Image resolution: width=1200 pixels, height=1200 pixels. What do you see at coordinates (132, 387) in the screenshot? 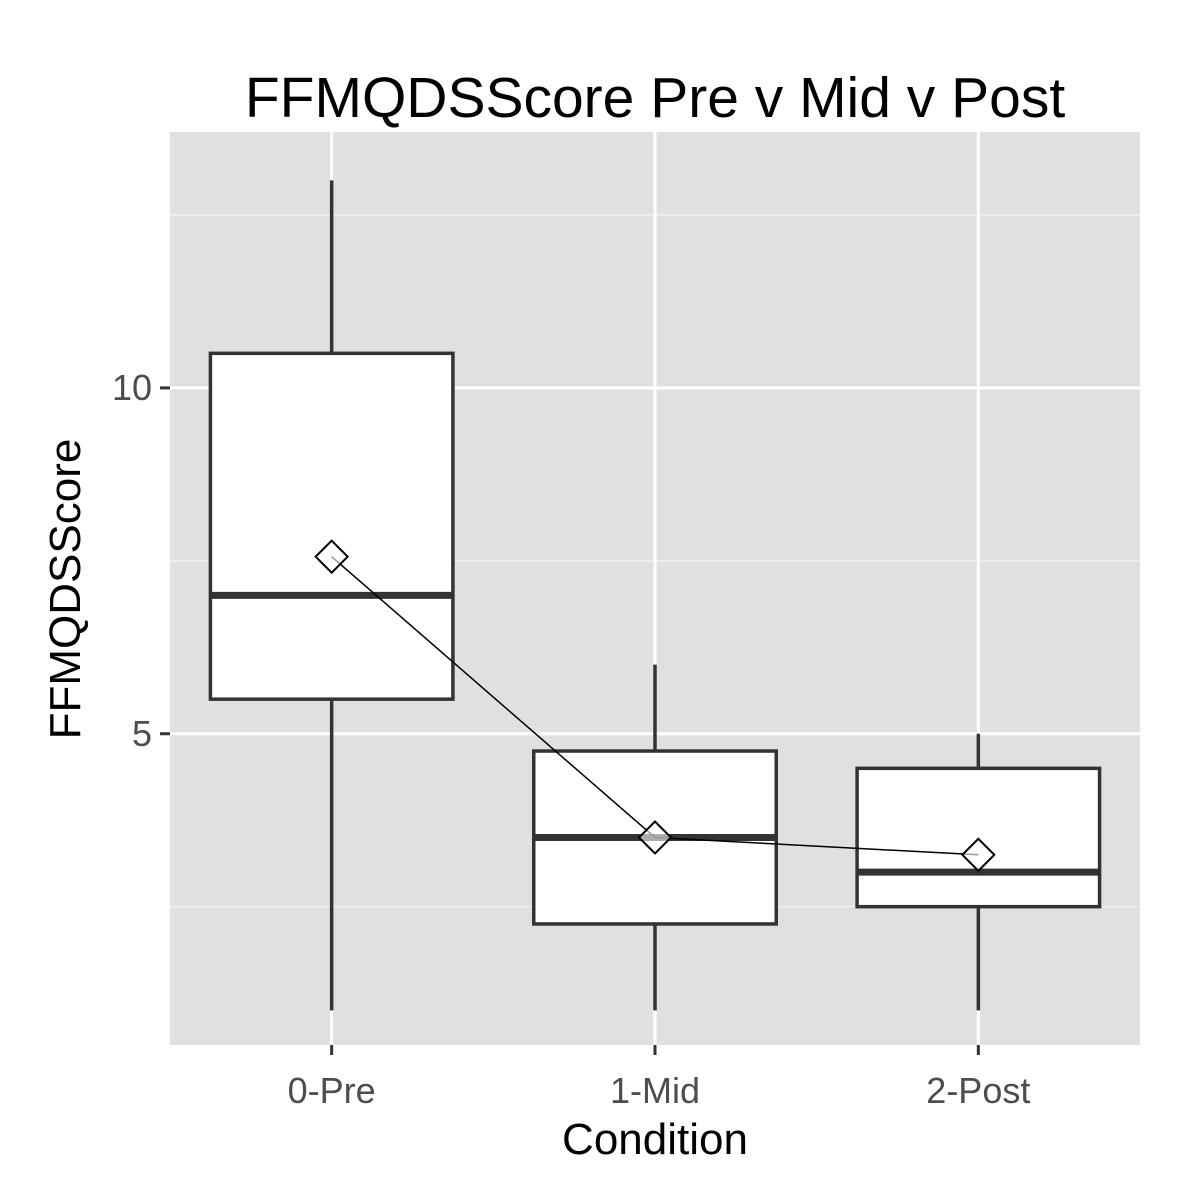
I see `y-tick-label: 10` at bounding box center [132, 387].